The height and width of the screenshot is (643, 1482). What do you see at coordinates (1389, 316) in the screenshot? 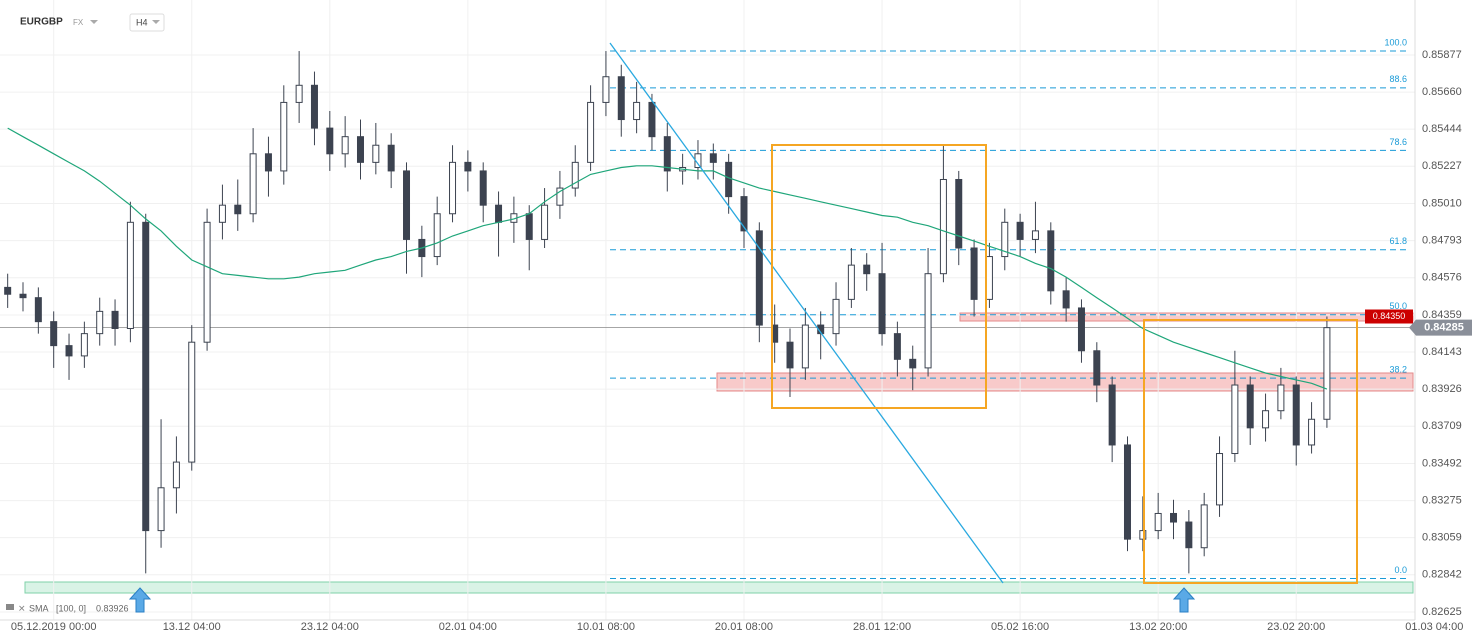
I see `price-tag-label: 0.84350` at bounding box center [1389, 316].